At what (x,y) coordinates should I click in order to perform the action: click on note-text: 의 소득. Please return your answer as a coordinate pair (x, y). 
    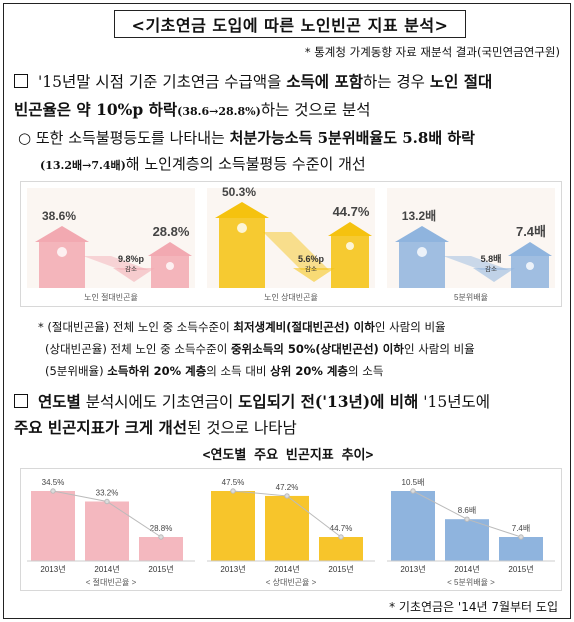
    Looking at the image, I should click on (366, 371).